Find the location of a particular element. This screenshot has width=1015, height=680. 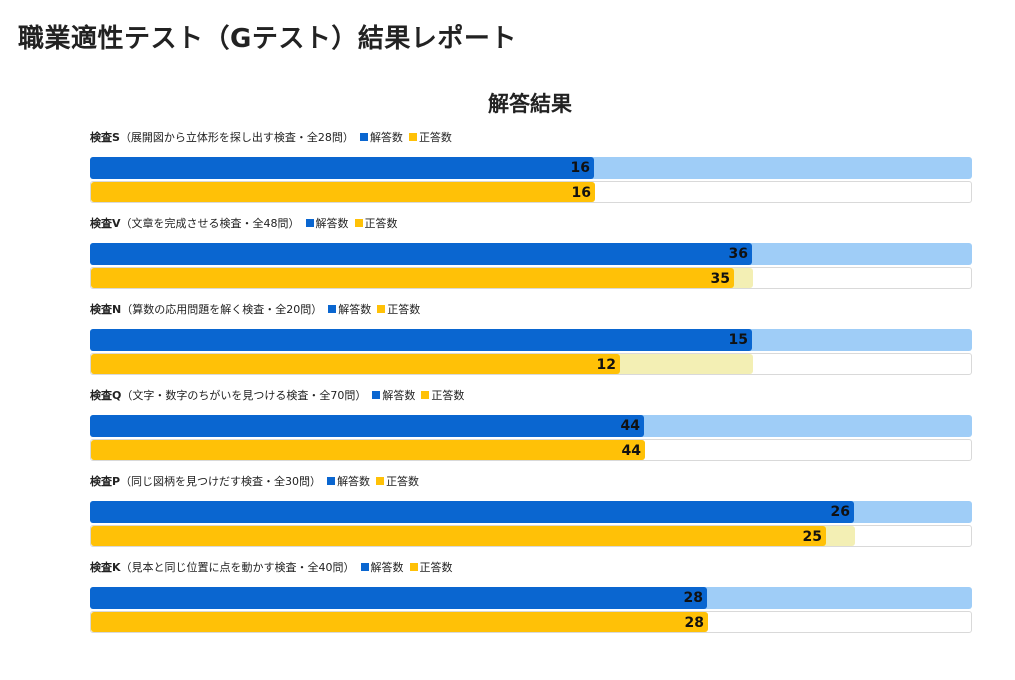

test-code: 検査N is located at coordinates (106, 309).